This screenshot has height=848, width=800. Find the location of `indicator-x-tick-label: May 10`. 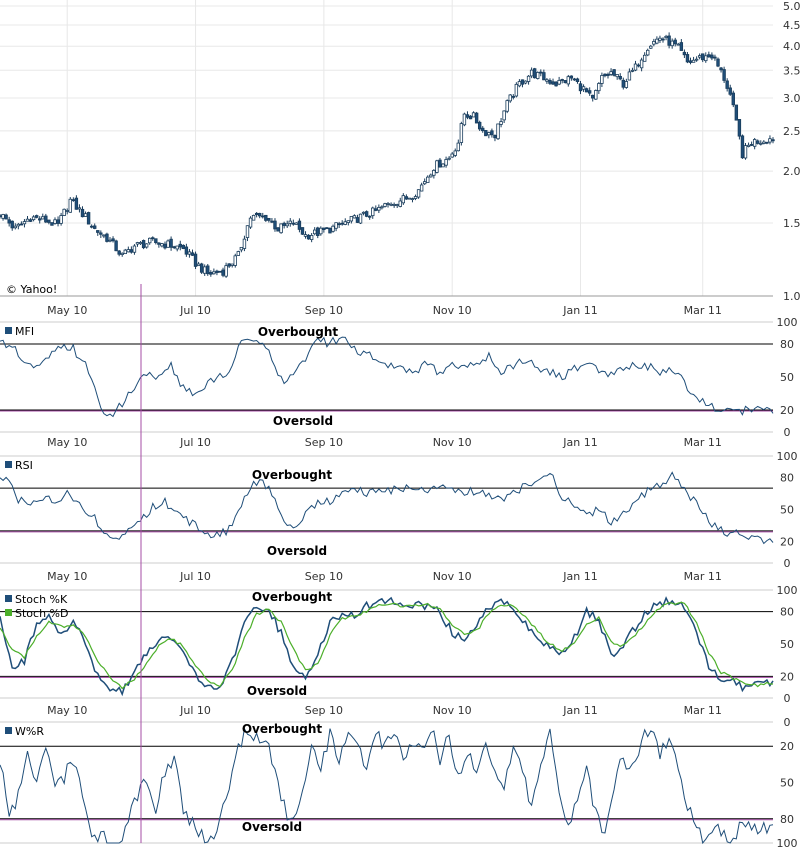

indicator-x-tick-label: May 10 is located at coordinates (67, 576).